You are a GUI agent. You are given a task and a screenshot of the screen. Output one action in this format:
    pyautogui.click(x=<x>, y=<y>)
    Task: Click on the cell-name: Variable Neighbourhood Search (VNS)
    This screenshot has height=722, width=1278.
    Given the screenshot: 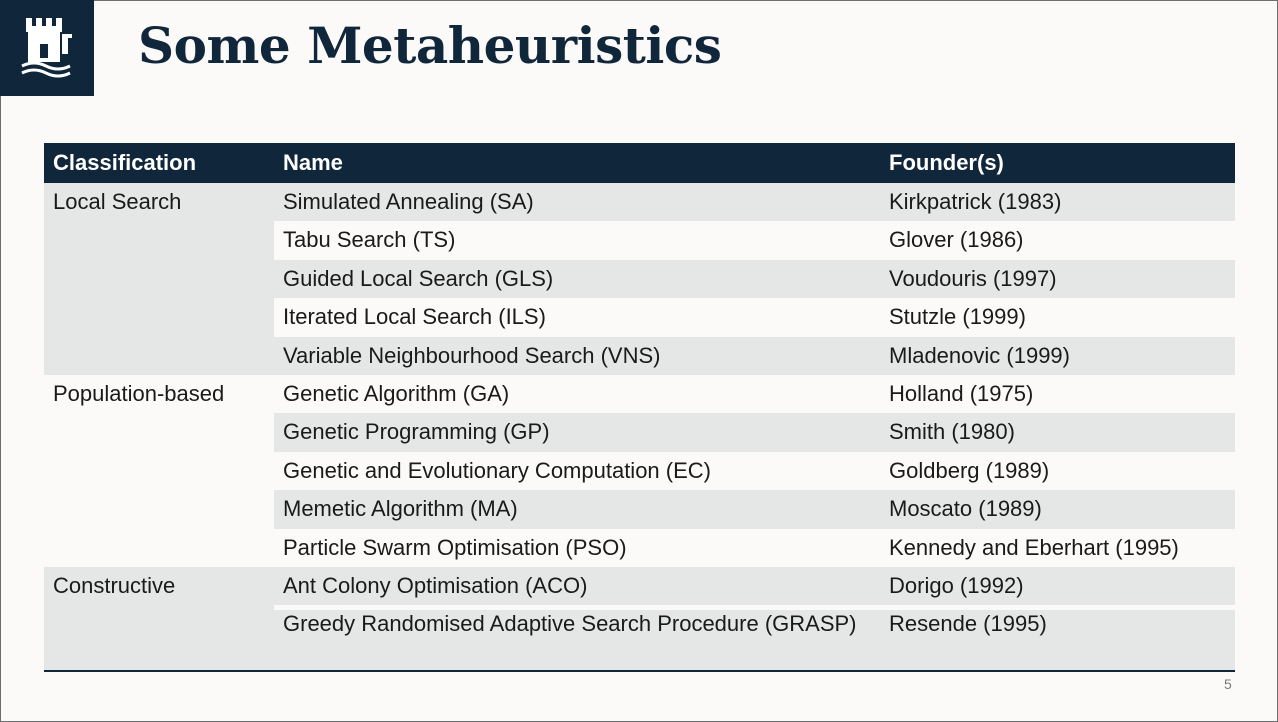 What is the action you would take?
    pyautogui.click(x=577, y=355)
    